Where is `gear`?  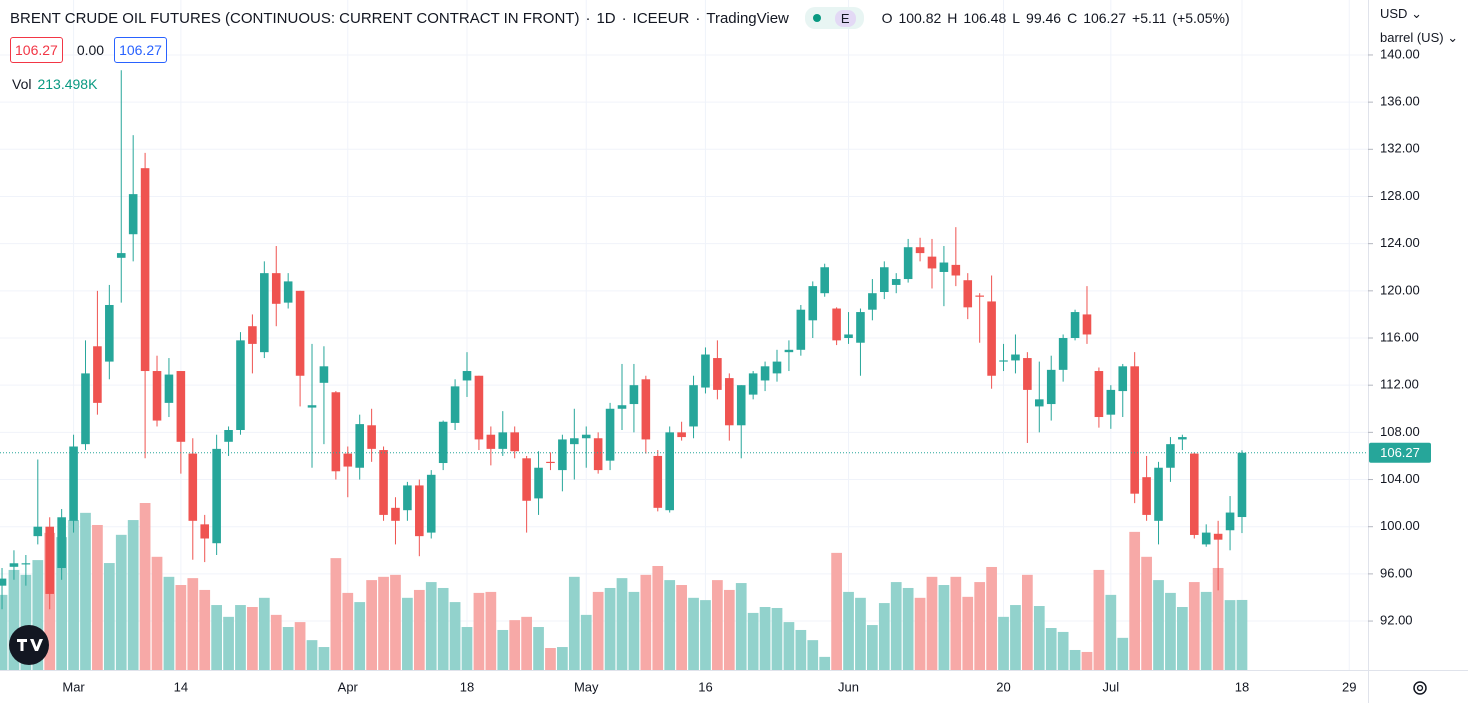 gear is located at coordinates (1420, 688).